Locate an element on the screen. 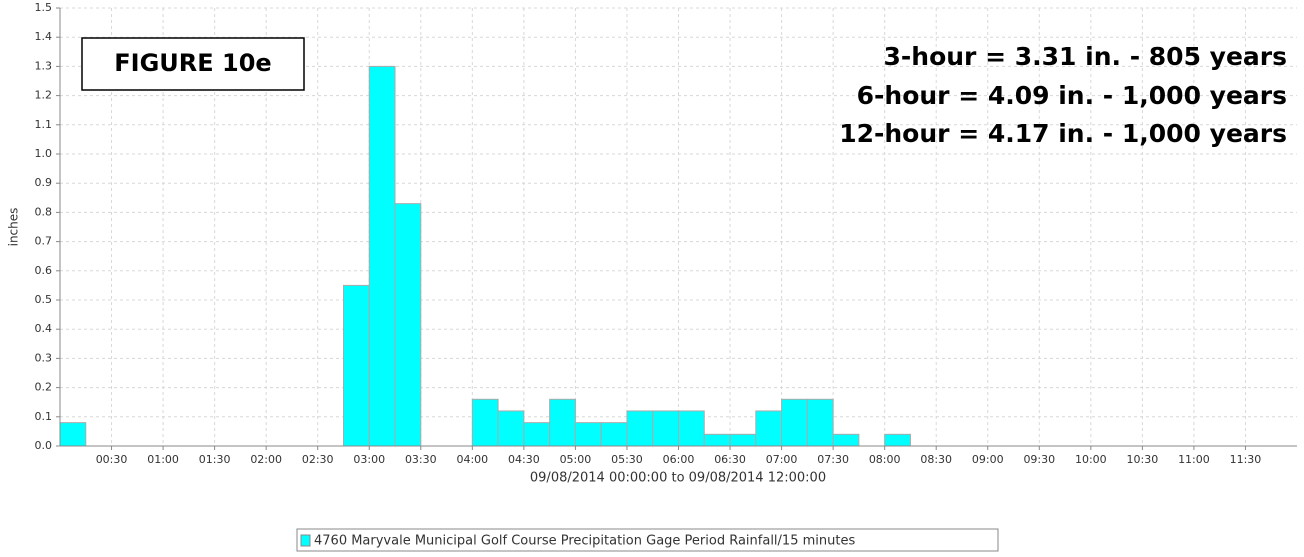  y-tick-label: 0.0 is located at coordinates (44, 445).